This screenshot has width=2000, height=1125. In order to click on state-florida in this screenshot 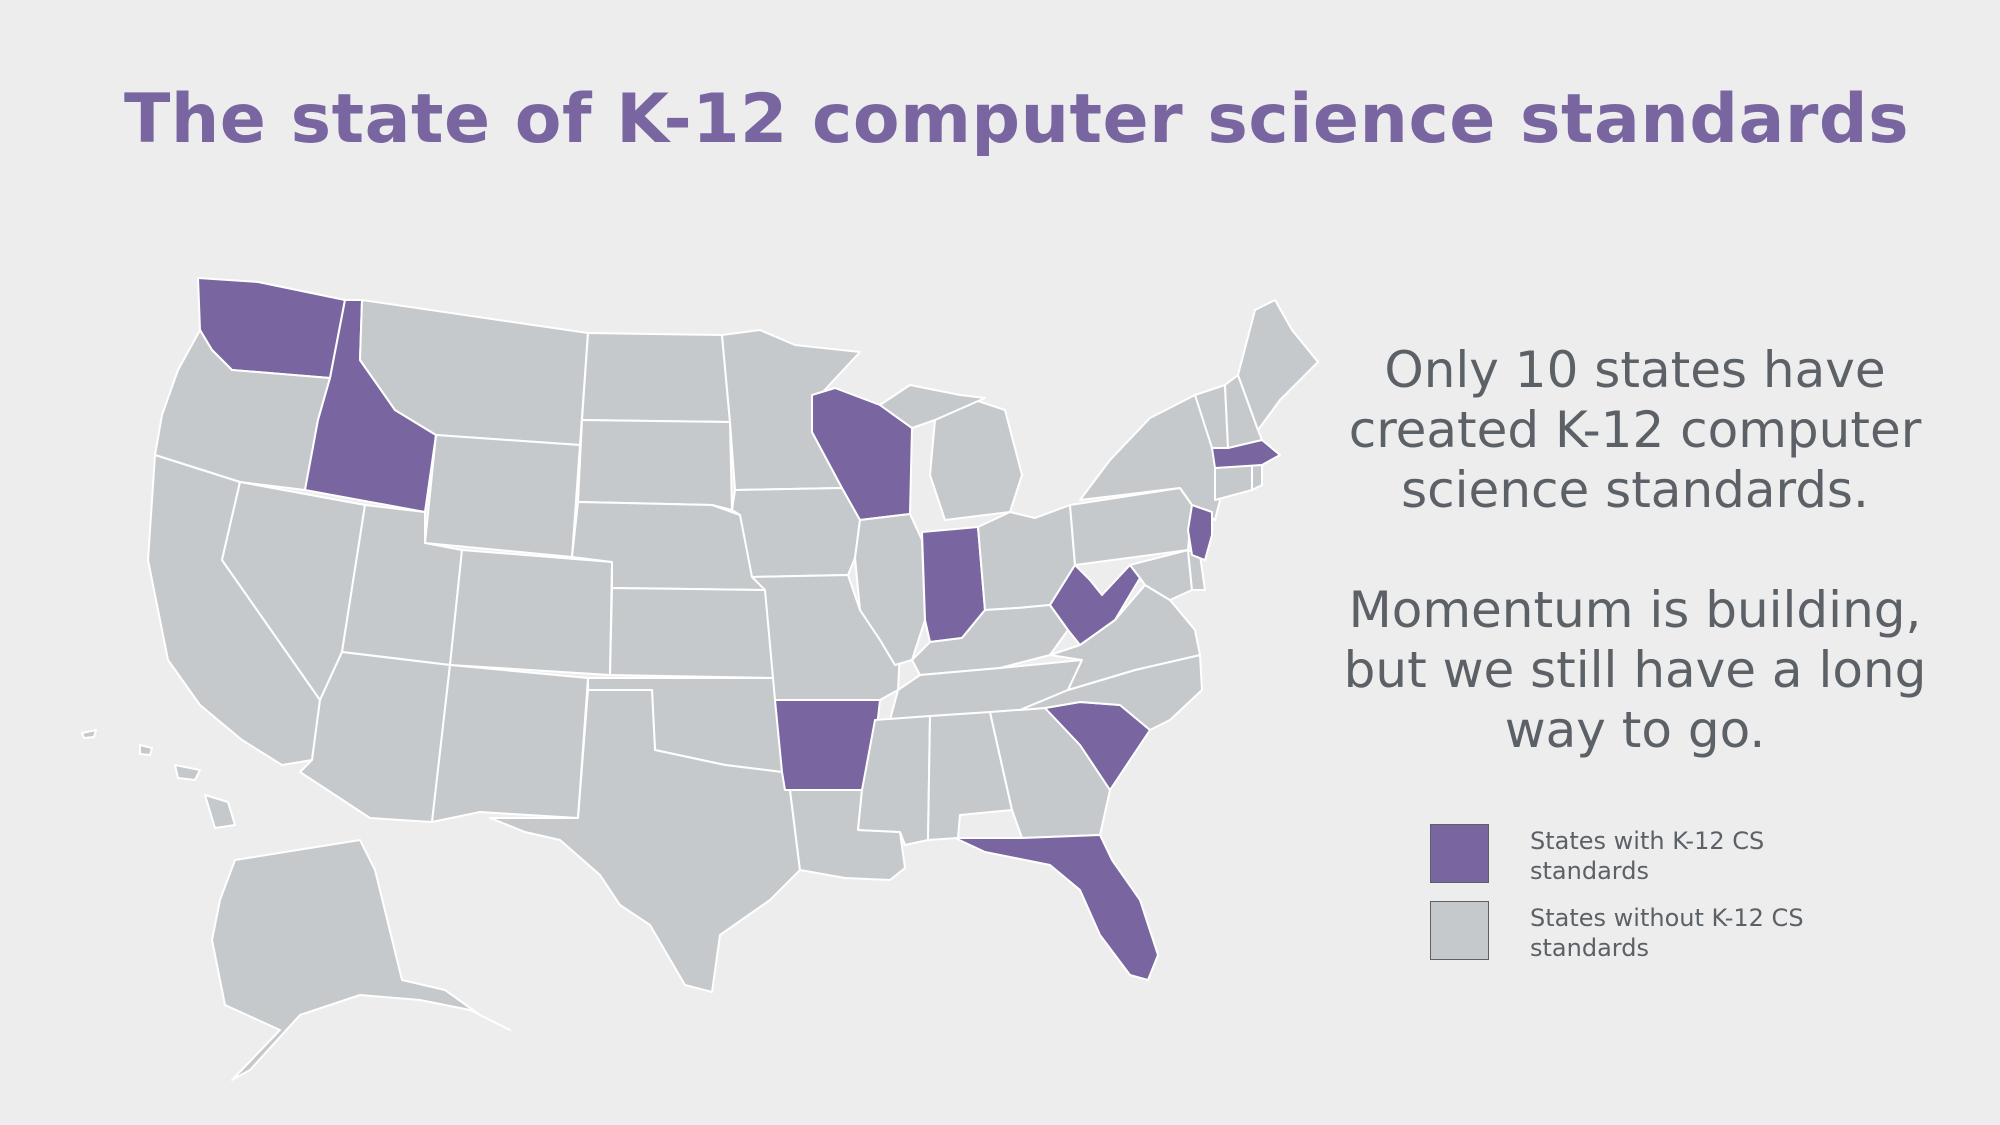, I will do `click(1056, 907)`.